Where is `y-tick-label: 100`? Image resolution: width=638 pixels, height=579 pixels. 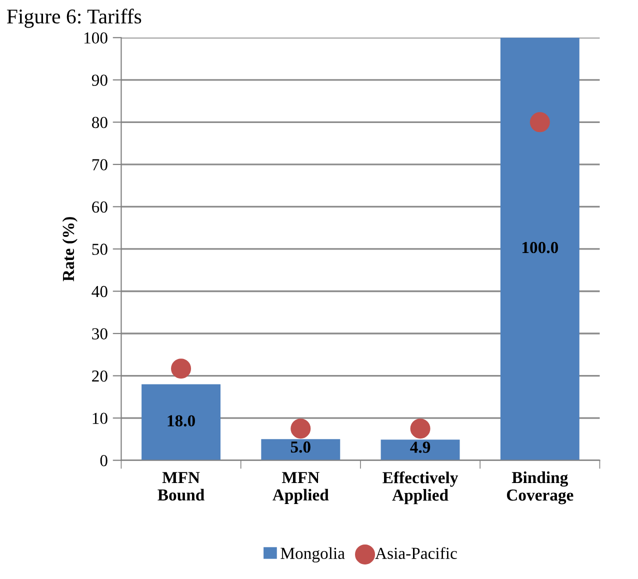 y-tick-label: 100 is located at coordinates (96, 38).